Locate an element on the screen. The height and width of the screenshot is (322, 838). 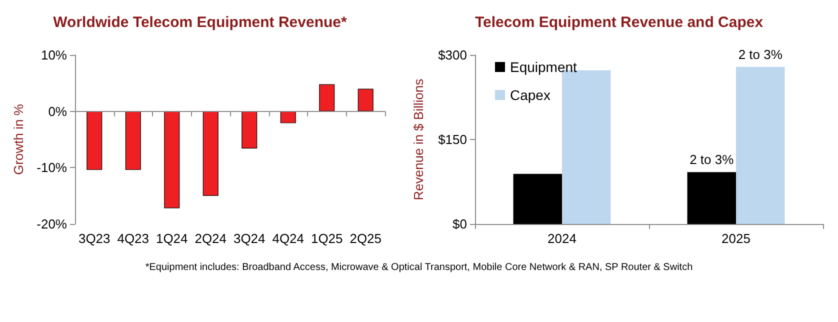
x-tick-label: 3Q24 is located at coordinates (249, 238).